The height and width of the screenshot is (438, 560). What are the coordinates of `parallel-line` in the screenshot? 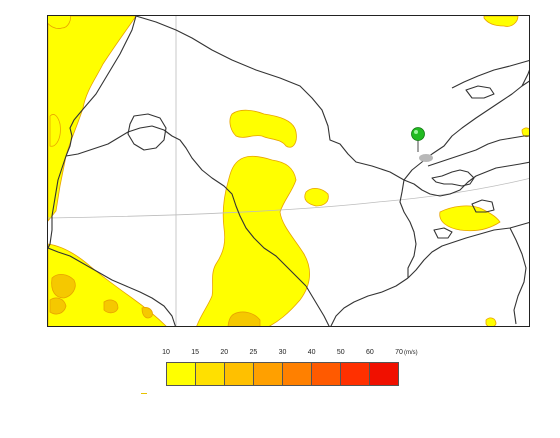 It's located at (288, 198).